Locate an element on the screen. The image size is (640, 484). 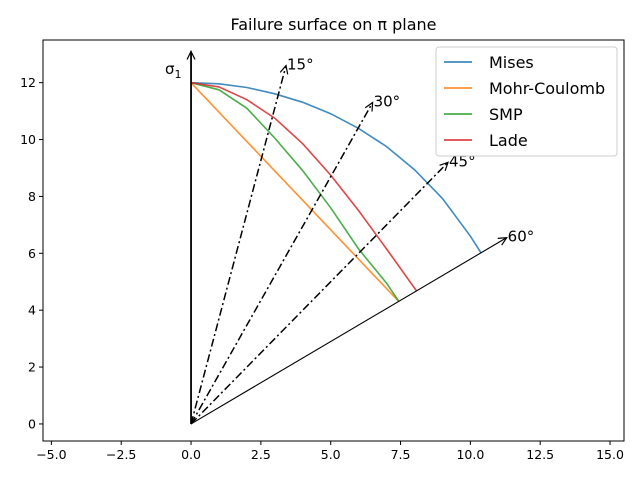
x-axis-ticks: −5.0 −2.5 0.0 2.5 5.0 7.5 10.0 12.5 15.0 is located at coordinates (330, 451).